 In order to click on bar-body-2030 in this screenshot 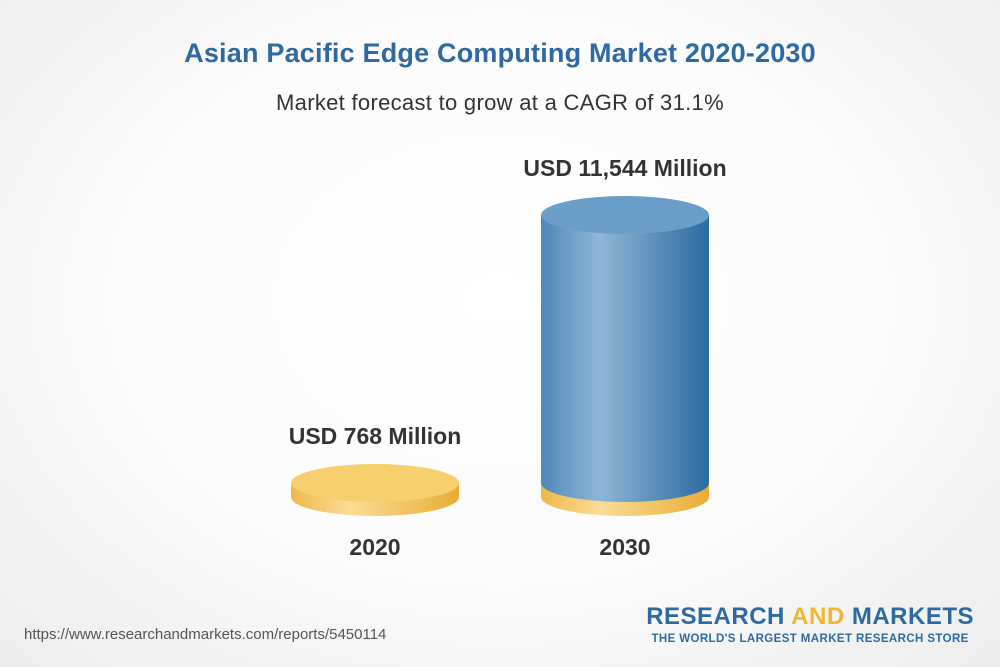, I will do `click(625, 358)`.